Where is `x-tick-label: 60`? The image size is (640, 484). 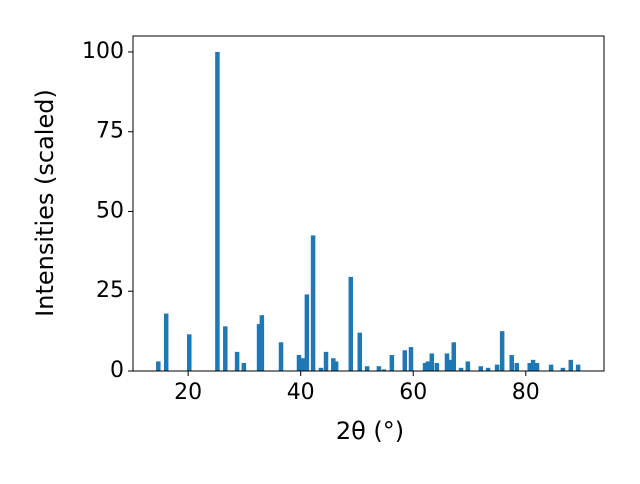
x-tick-label: 60 is located at coordinates (413, 392).